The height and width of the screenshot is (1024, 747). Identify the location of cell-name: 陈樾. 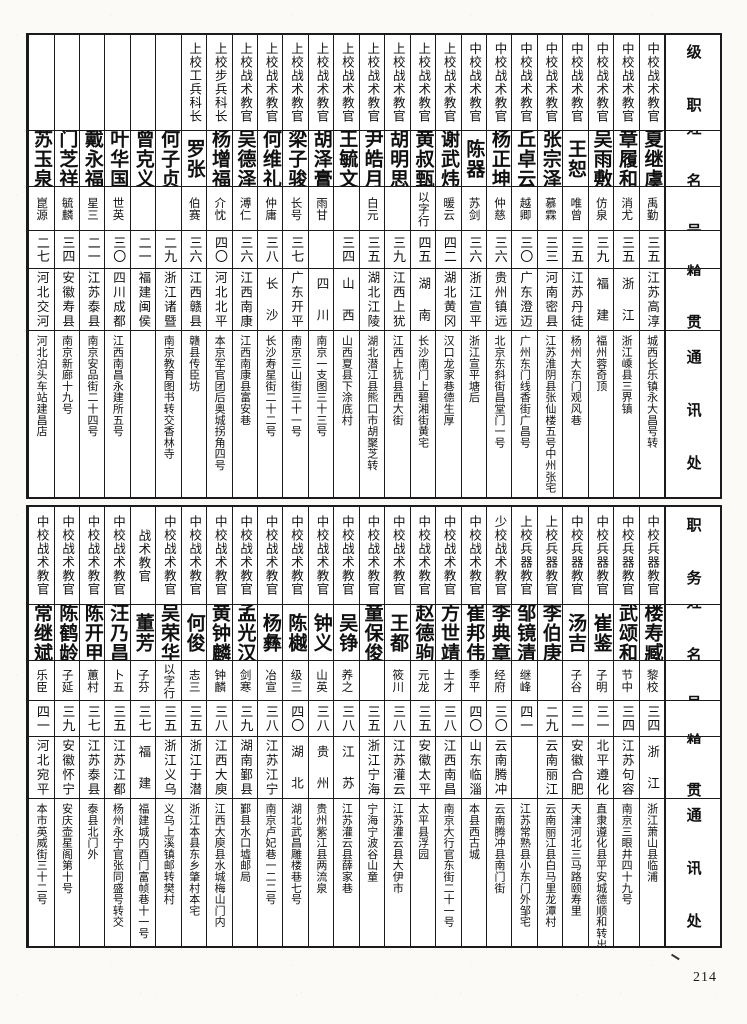
(295, 633).